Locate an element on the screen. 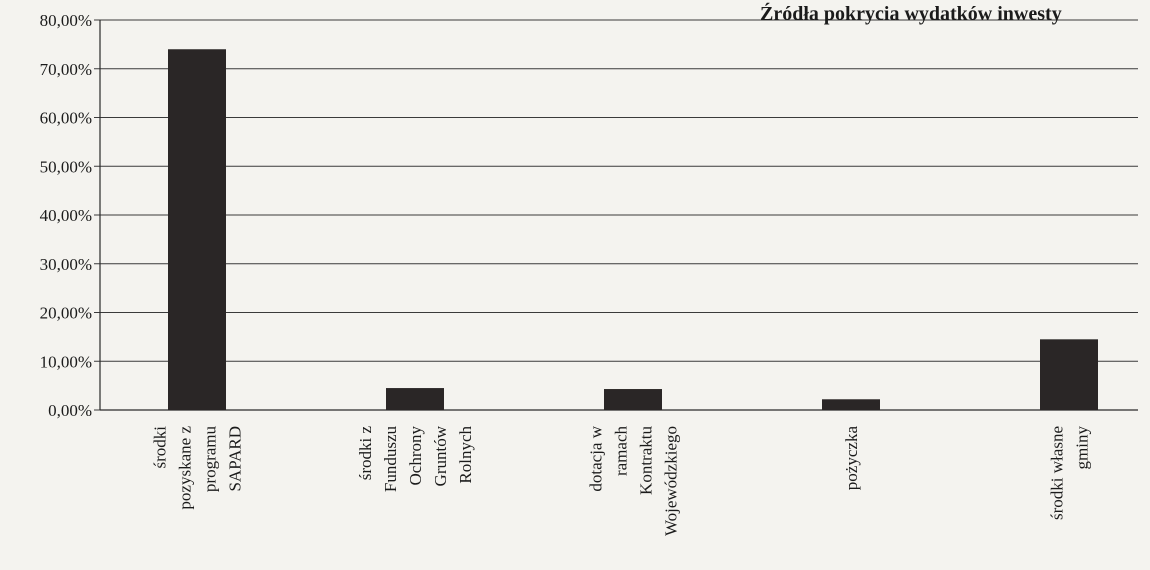  x-tick-label-line: ramach is located at coordinates (621, 451).